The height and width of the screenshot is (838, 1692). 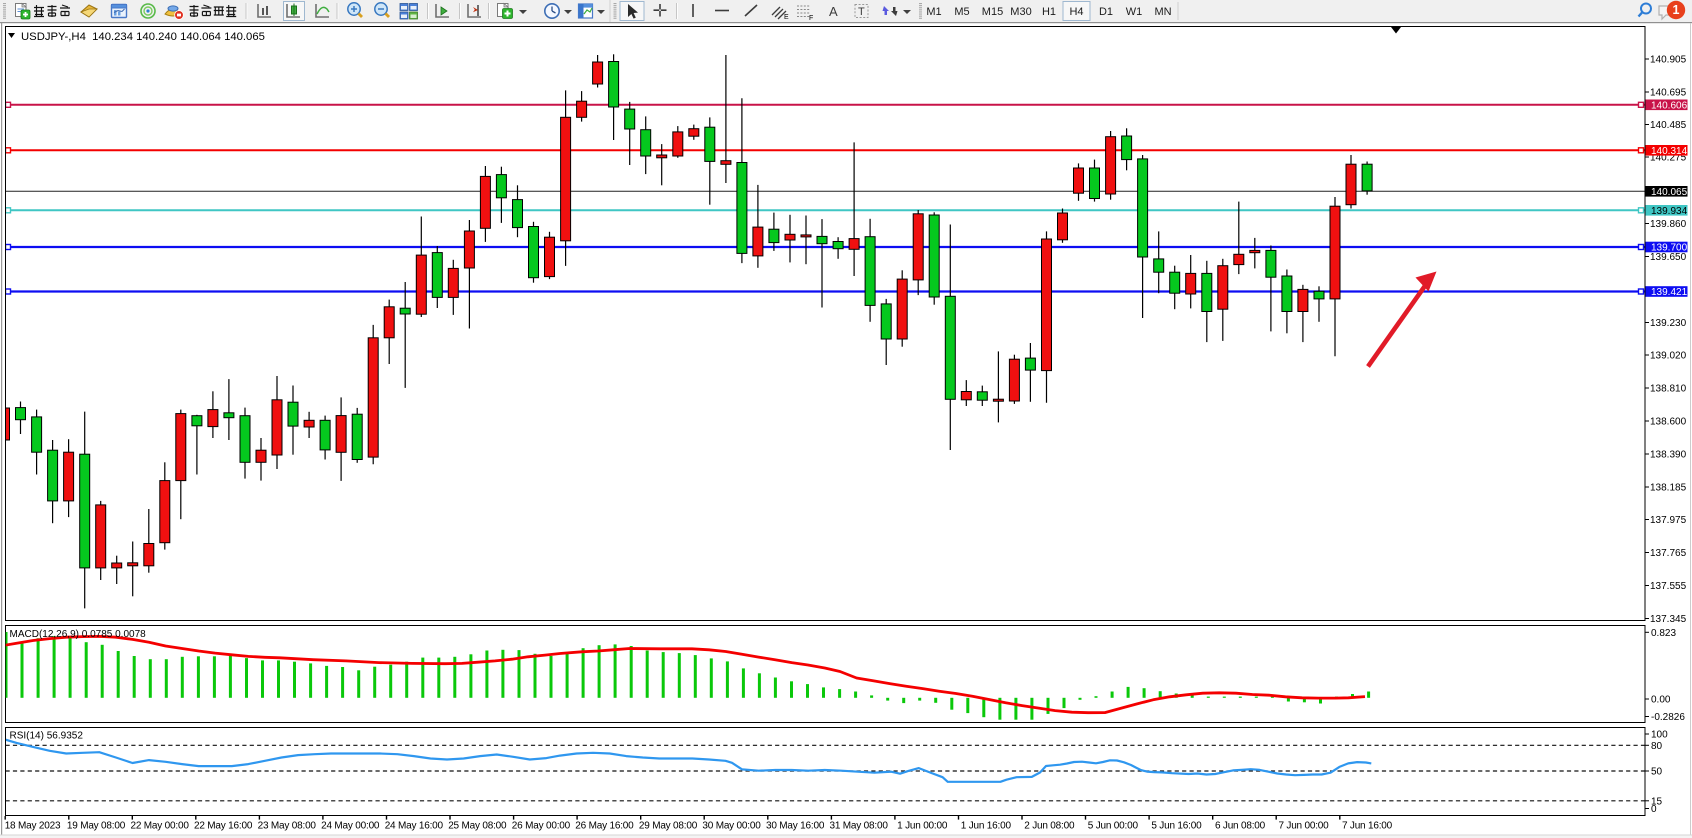 What do you see at coordinates (1113, 826) in the screenshot?
I see `svg-text: 5 Jun 00:00` at bounding box center [1113, 826].